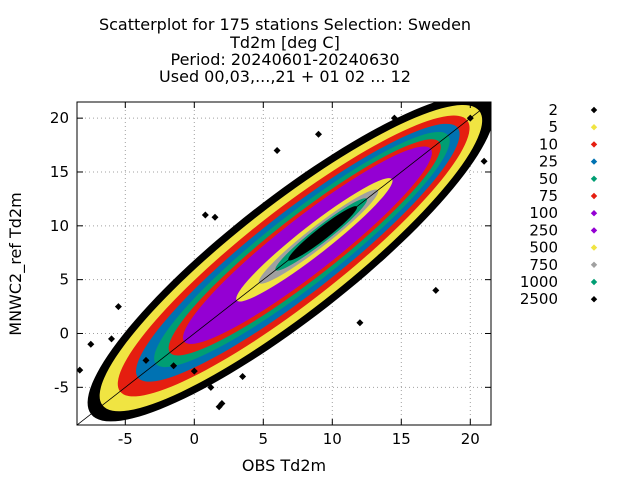 The width and height of the screenshot is (640, 484). What do you see at coordinates (125, 439) in the screenshot?
I see `x-tick-label: -5` at bounding box center [125, 439].